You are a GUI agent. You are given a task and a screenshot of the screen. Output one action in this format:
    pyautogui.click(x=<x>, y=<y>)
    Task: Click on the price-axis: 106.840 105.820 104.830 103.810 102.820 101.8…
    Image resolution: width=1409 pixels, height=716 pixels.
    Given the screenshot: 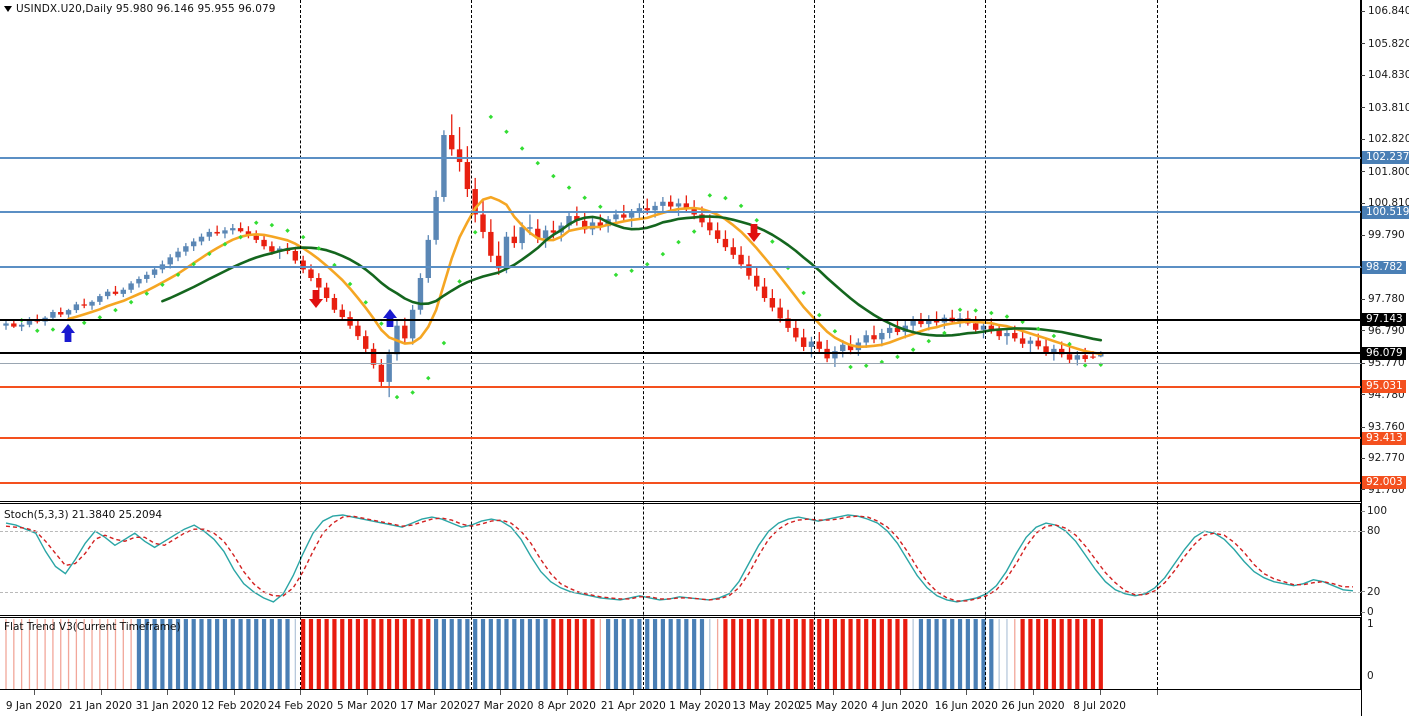 What is the action you would take?
    pyautogui.click(x=1385, y=358)
    